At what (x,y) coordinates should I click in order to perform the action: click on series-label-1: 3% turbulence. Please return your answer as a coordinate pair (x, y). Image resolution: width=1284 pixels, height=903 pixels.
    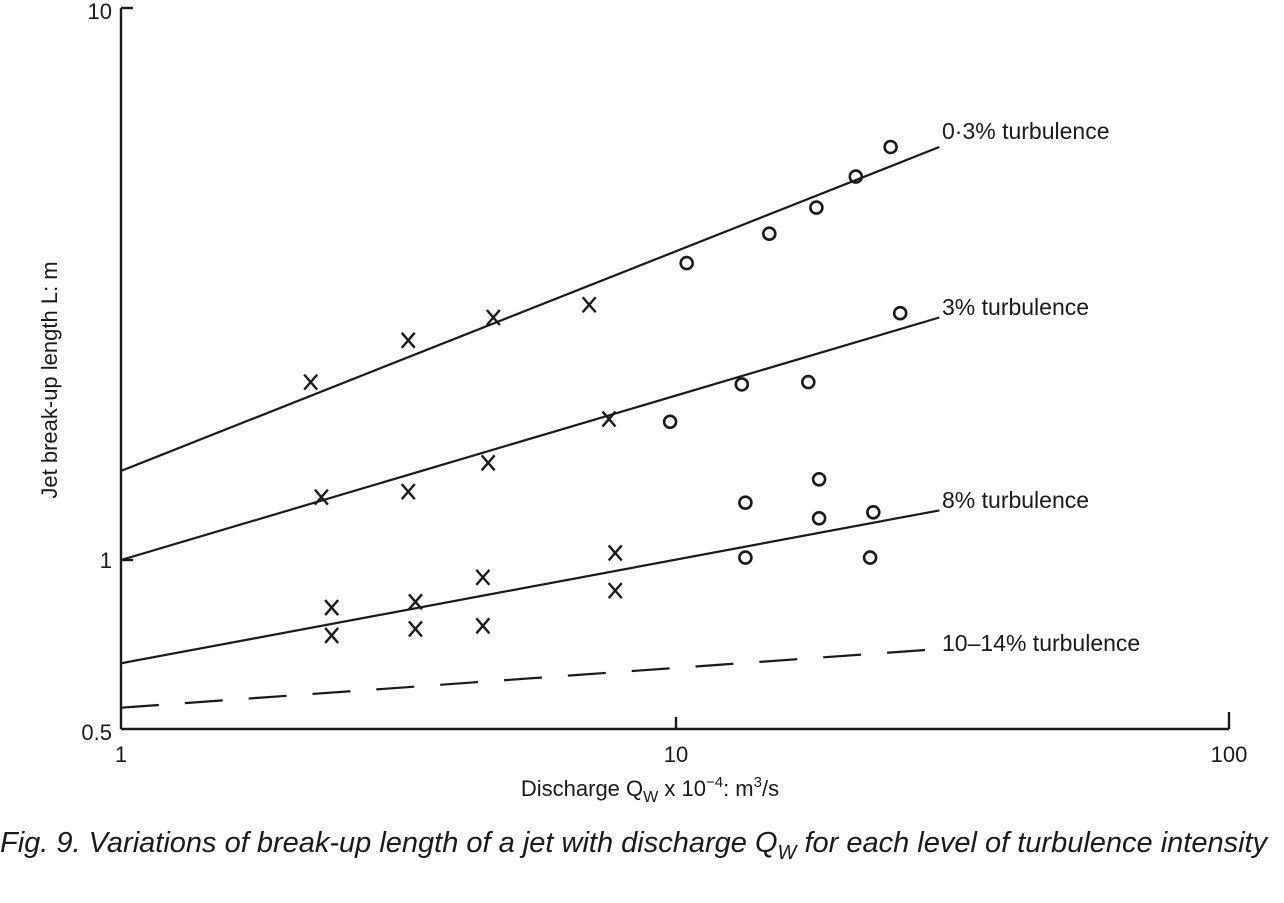
    Looking at the image, I should click on (1015, 307).